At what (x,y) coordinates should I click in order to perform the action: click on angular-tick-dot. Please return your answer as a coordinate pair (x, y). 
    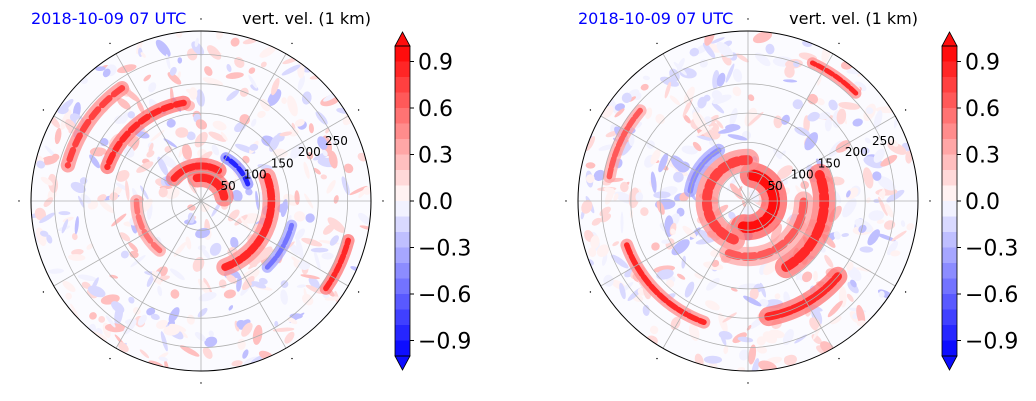
    Looking at the image, I should click on (590, 110).